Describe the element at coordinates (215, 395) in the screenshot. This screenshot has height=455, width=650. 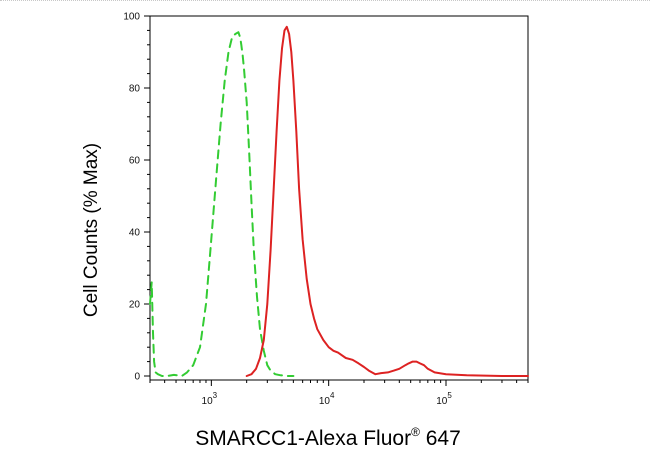
I see `x-tick-exponent: 3` at that location.